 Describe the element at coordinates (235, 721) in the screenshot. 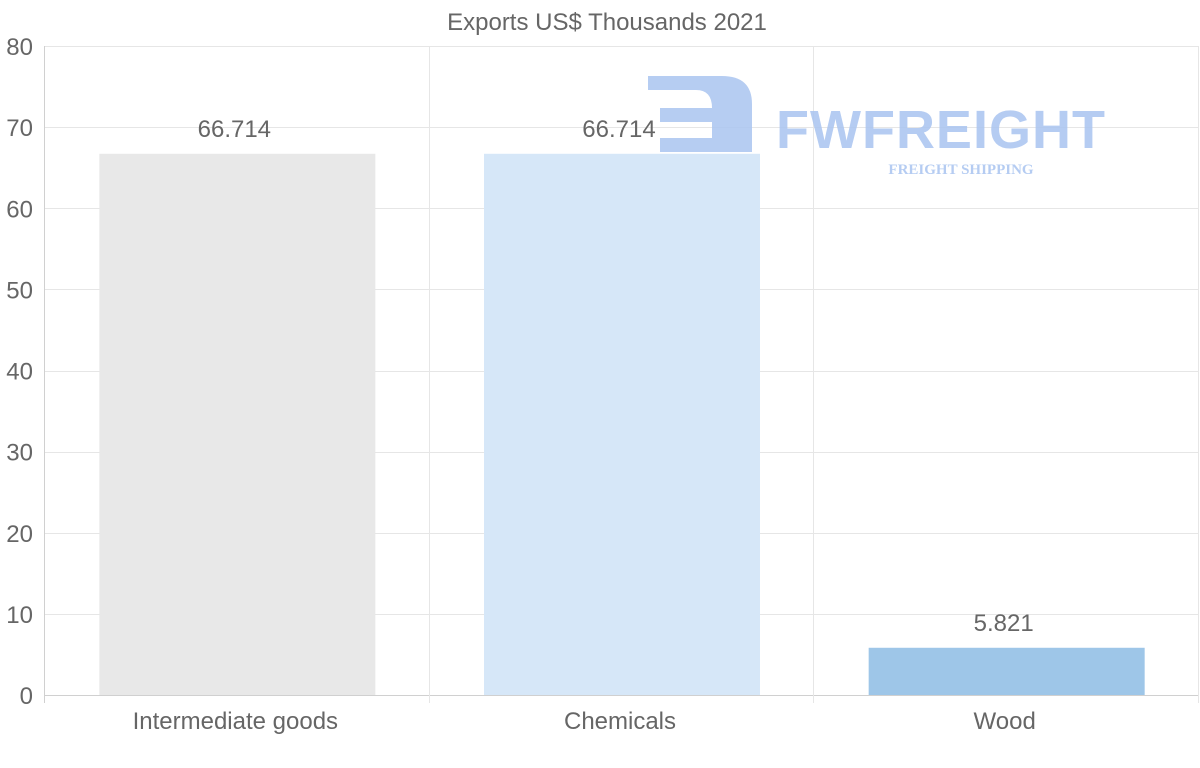

I see `x-tick-label: Intermediate goods` at that location.